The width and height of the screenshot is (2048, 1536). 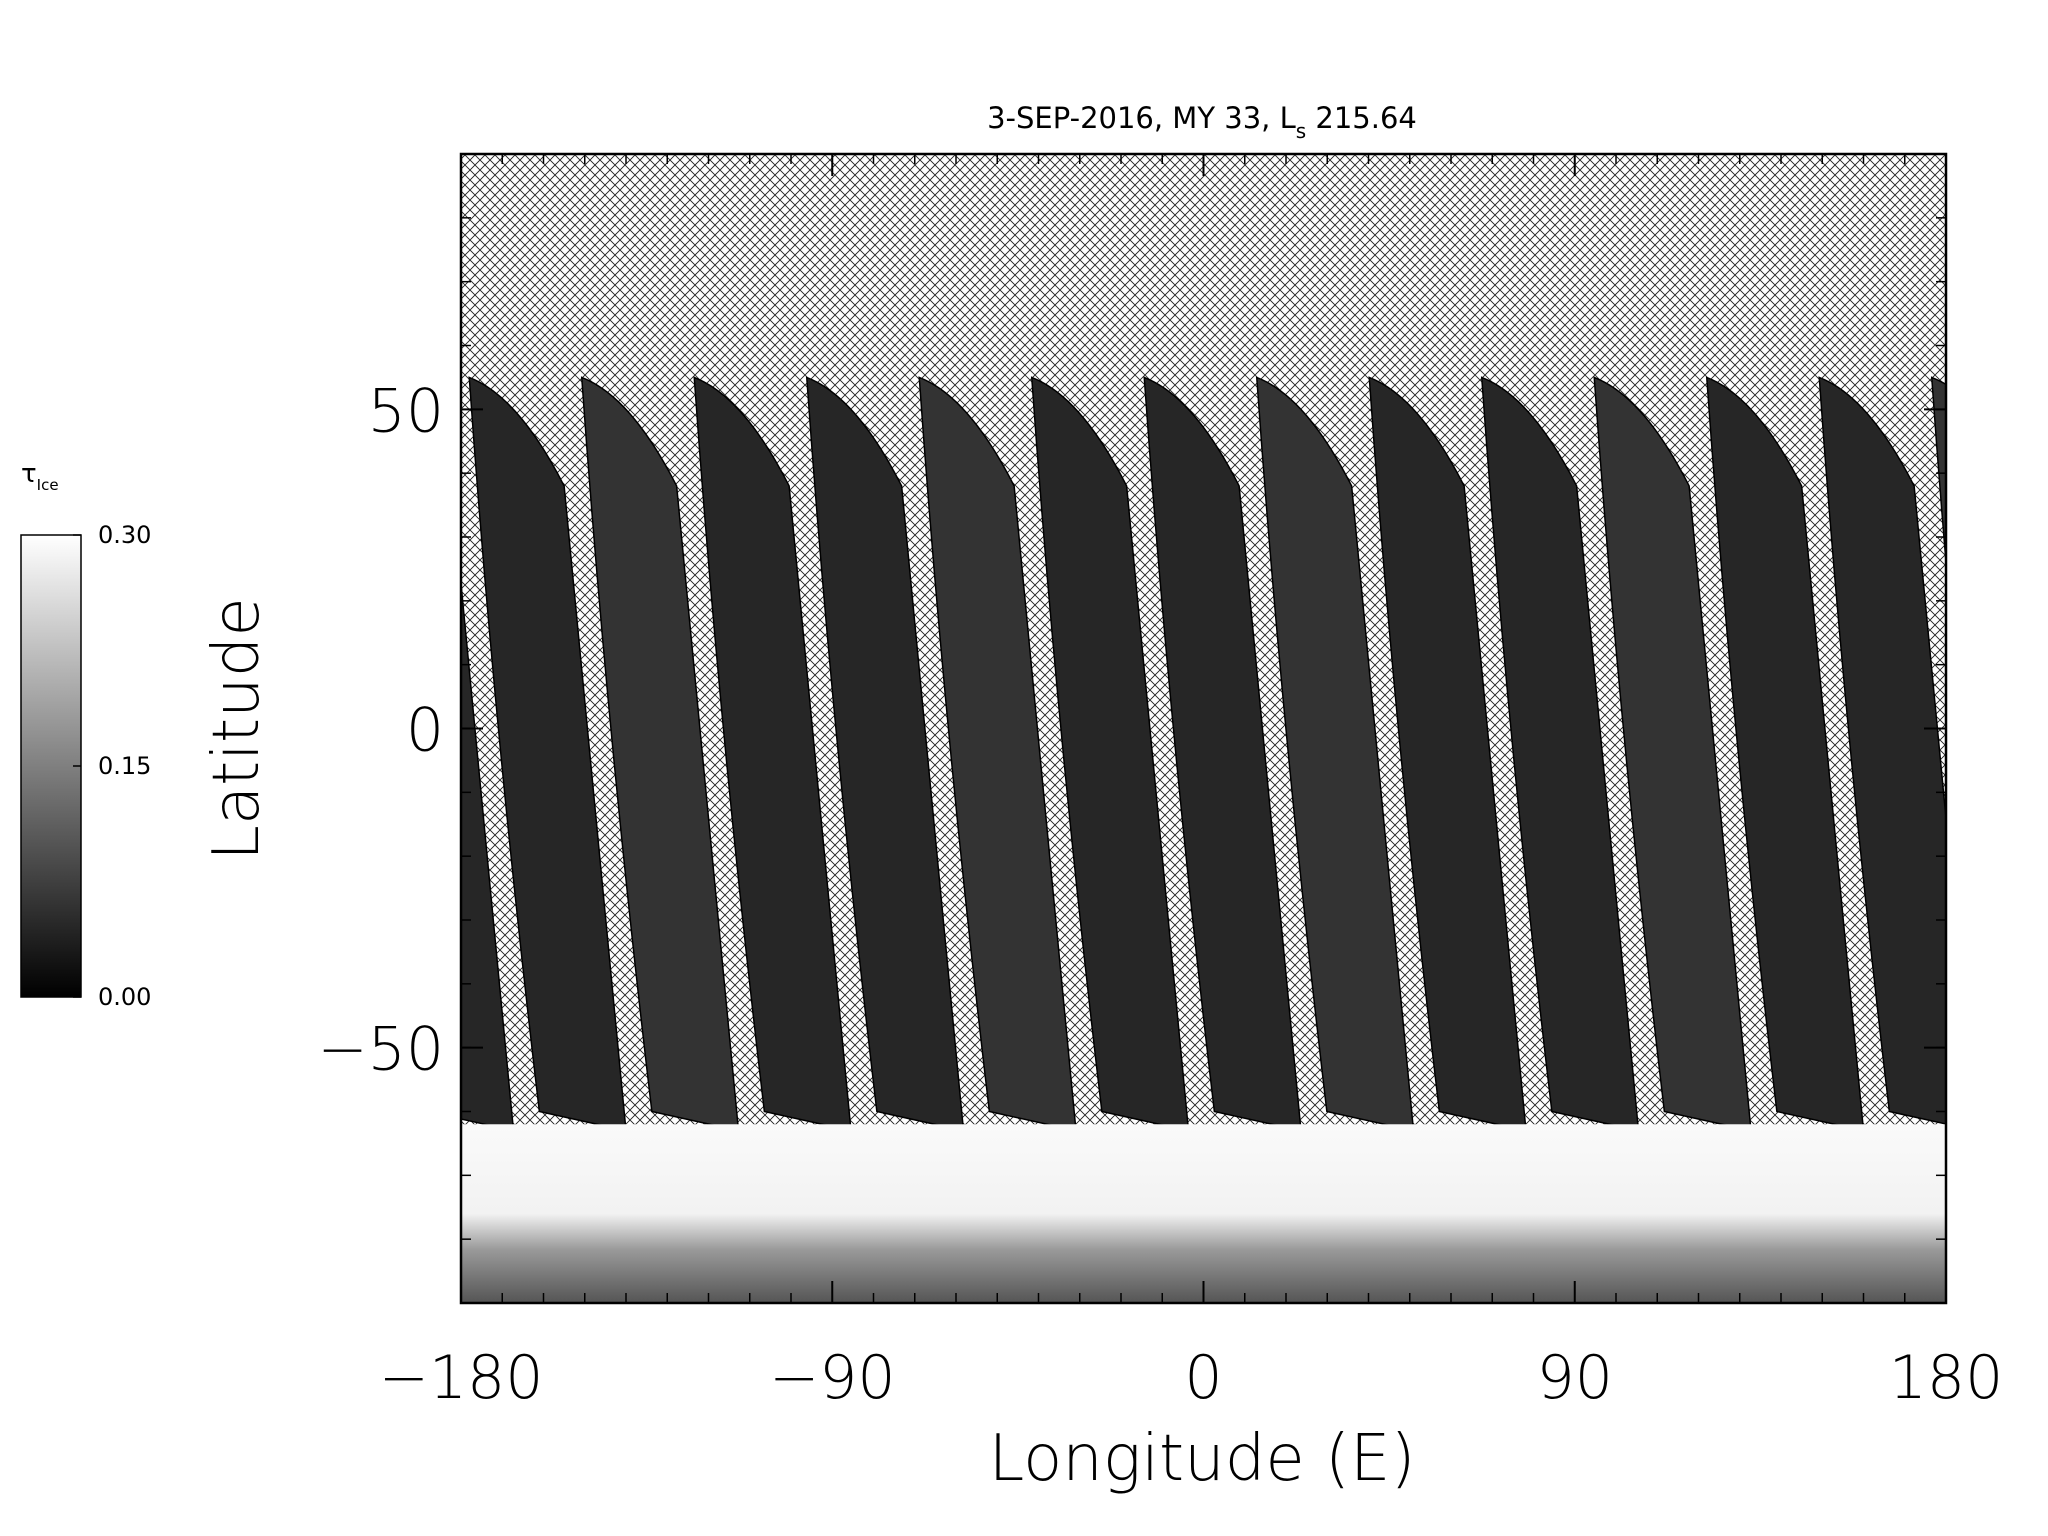 I want to click on x-axis-title: Longitude (E), so click(x=1202, y=1459).